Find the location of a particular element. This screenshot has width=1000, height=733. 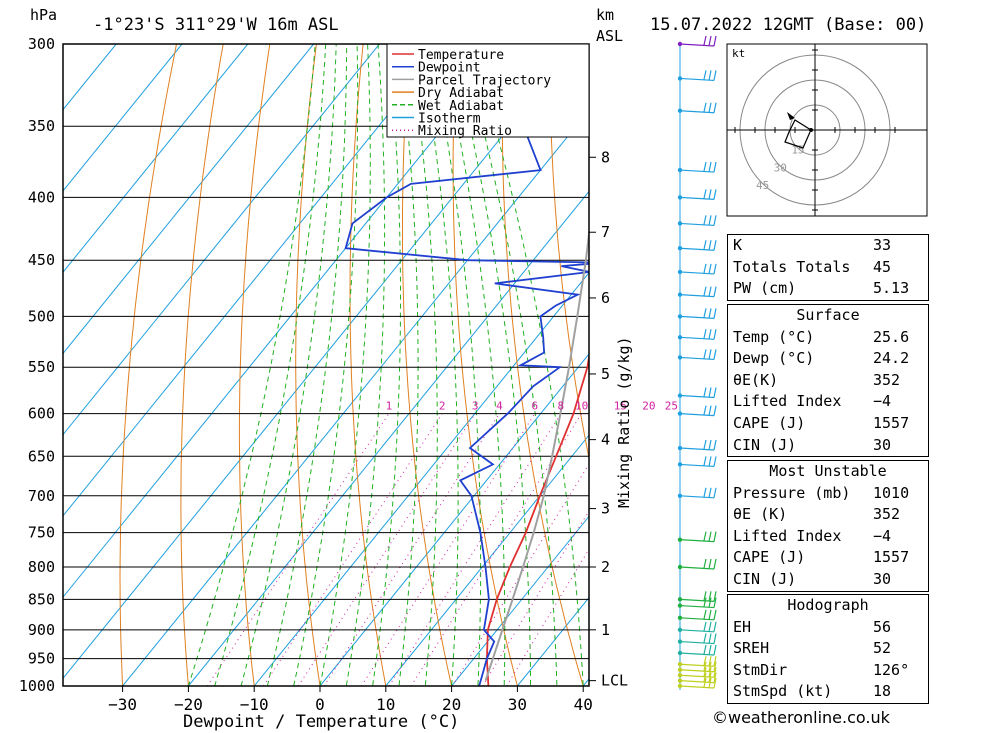

surface-title: Surface is located at coordinates (828, 315).